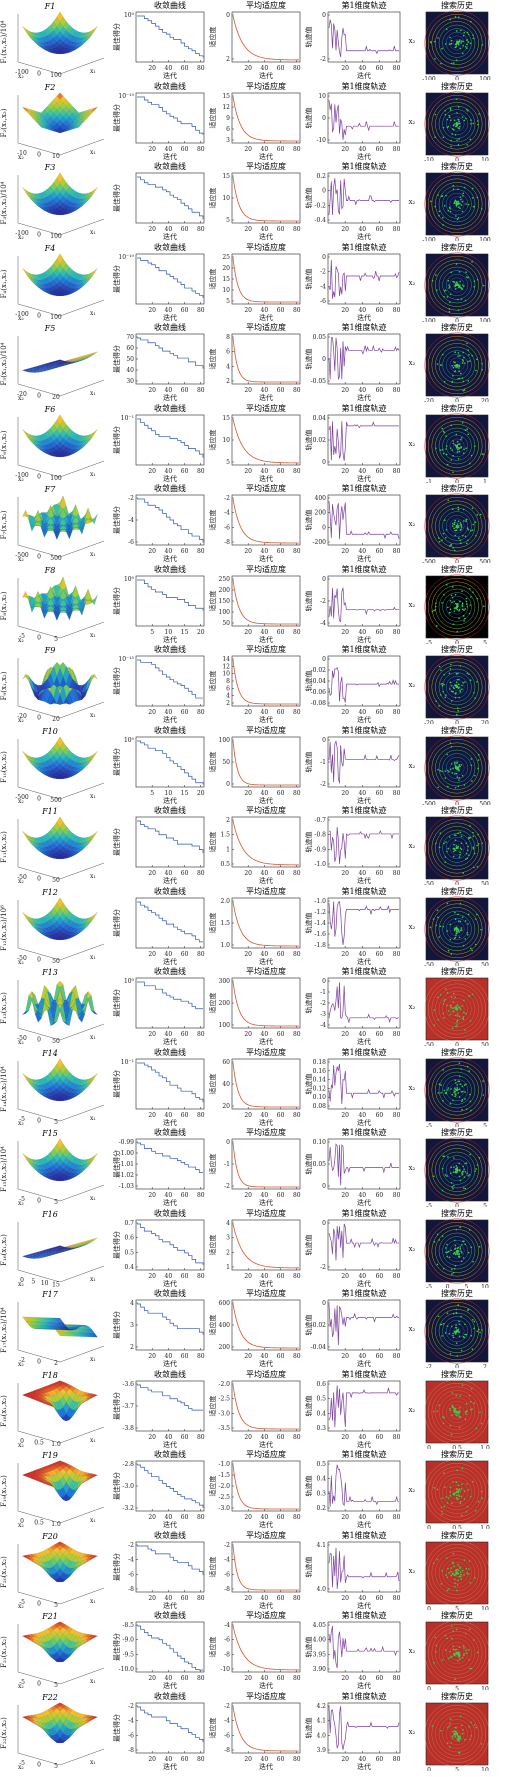  Describe the element at coordinates (321, 1508) in the screenshot. I see `y-tick-label: 0.2` at that location.